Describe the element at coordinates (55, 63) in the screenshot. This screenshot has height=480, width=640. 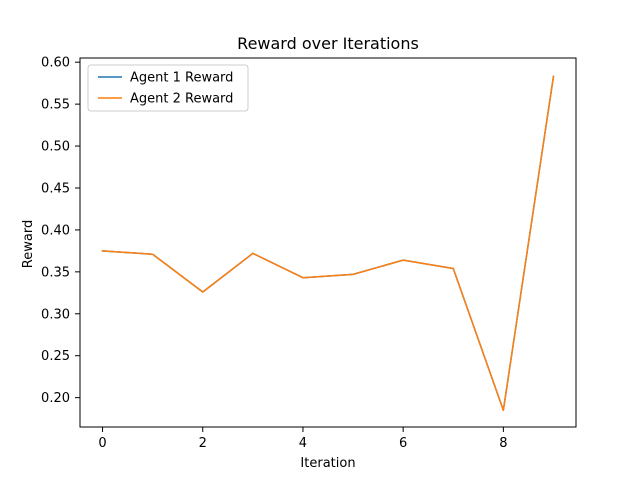
I see `y-tick-label-0-6: 0.60` at that location.